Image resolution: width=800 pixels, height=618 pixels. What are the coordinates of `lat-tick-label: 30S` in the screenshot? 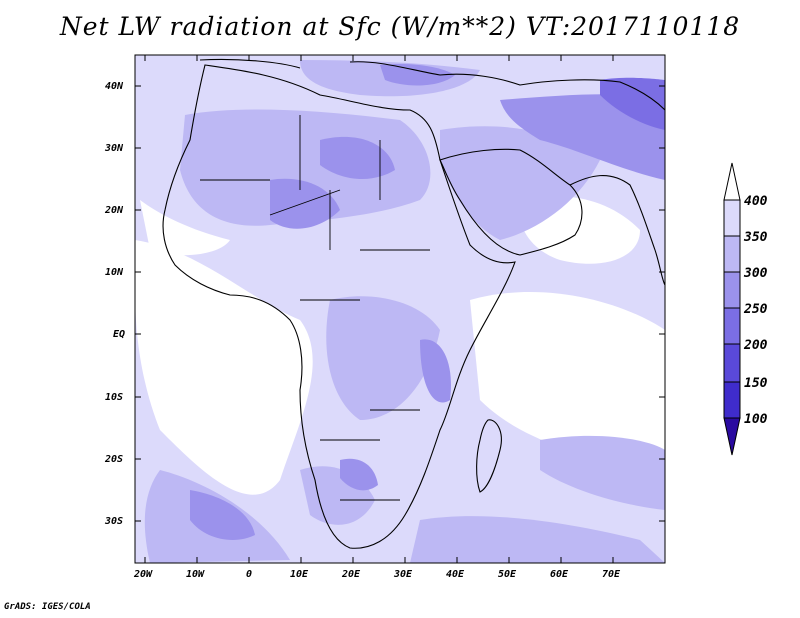 It's located at (113, 521).